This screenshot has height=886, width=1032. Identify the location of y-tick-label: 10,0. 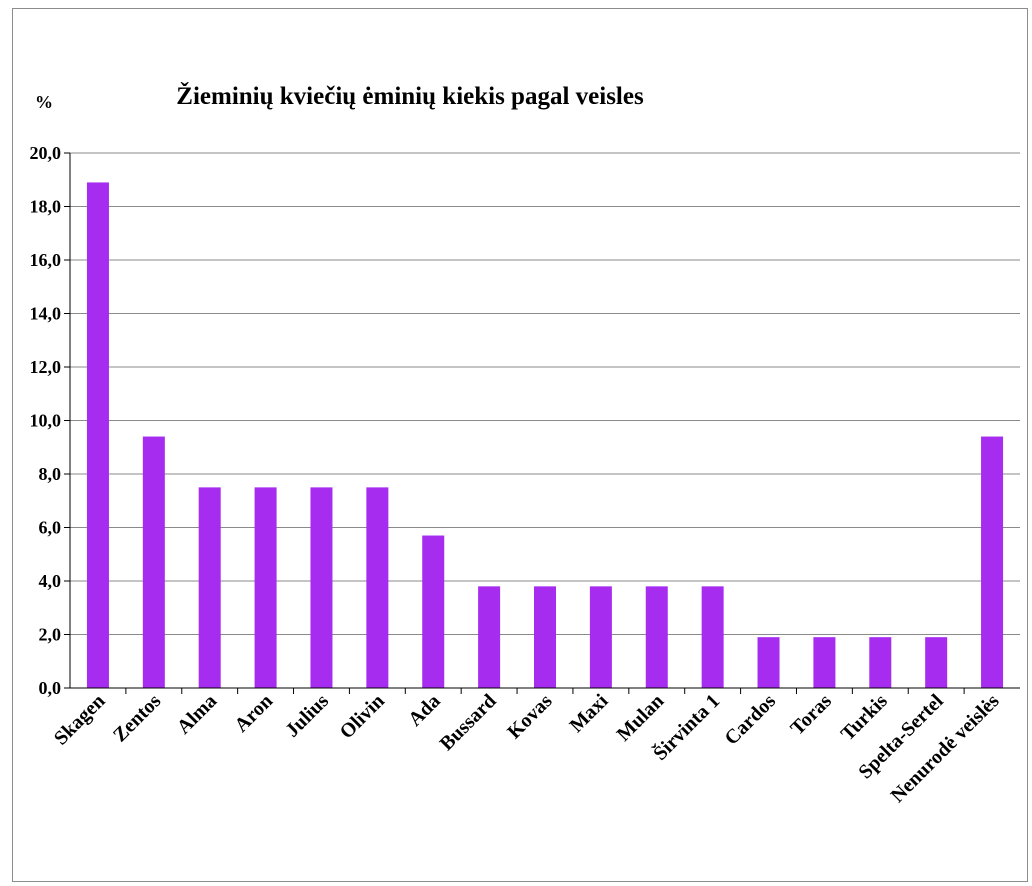
(46, 421).